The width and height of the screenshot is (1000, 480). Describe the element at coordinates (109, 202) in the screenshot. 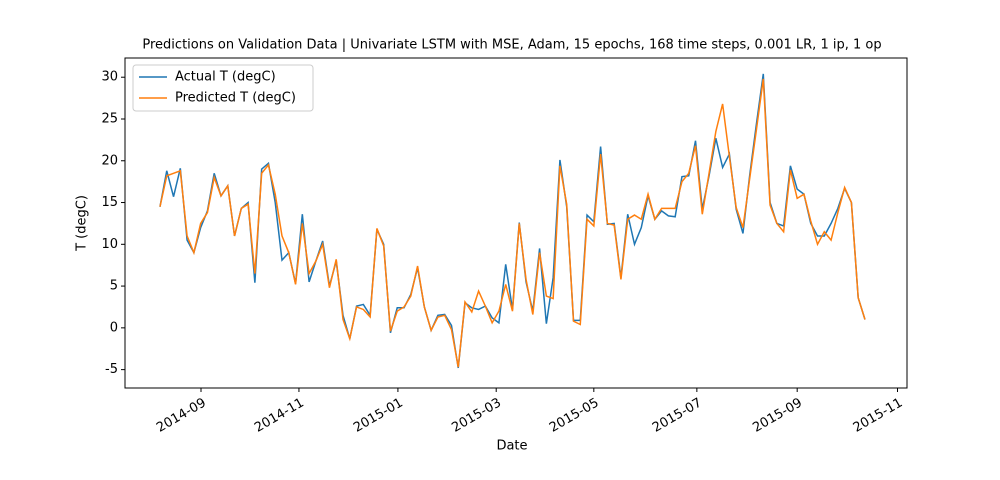

I see `y-tick-label: 15` at that location.